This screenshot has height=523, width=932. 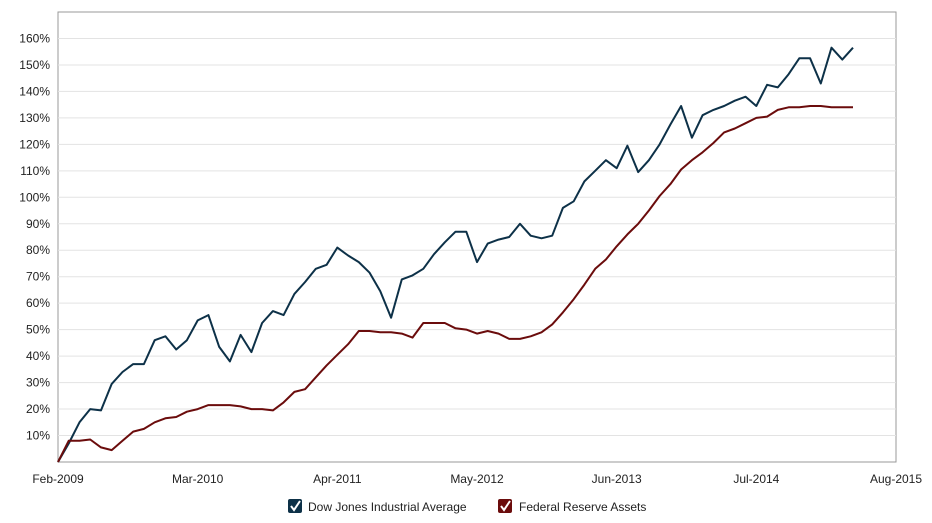 What do you see at coordinates (387, 507) in the screenshot?
I see `legend-label-dow: Dow Jones Industrial Average` at bounding box center [387, 507].